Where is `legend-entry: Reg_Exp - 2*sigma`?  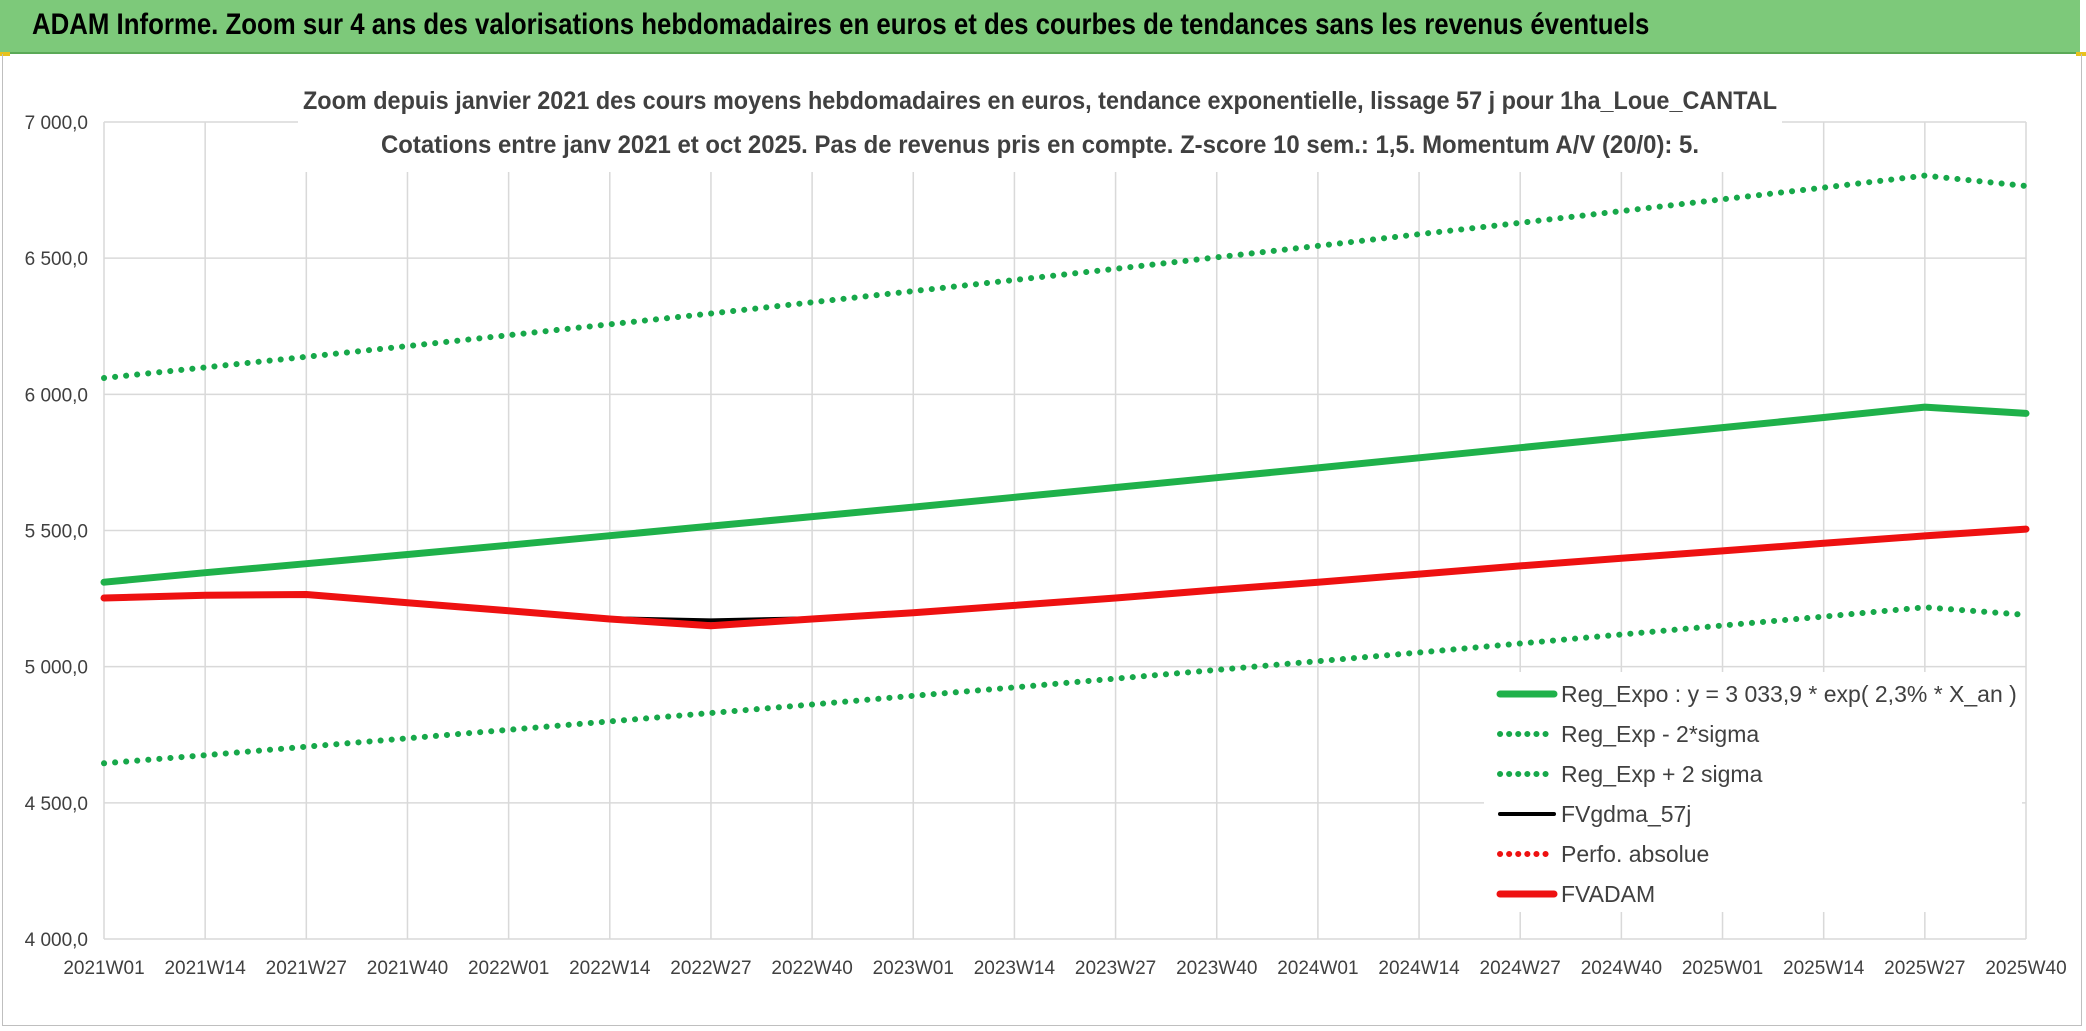 legend-entry: Reg_Exp - 2*sigma is located at coordinates (1660, 734).